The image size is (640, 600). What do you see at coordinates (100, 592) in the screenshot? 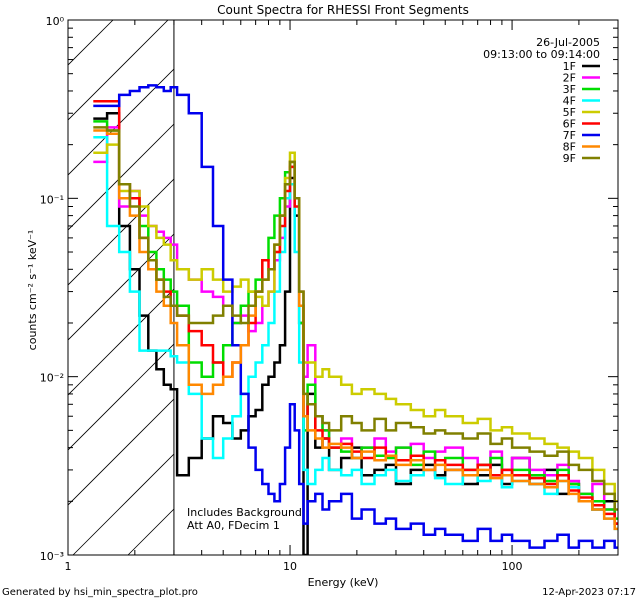
I see `footer-generated-by: Generated by hsi_min_spectra_plot.pro` at bounding box center [100, 592].